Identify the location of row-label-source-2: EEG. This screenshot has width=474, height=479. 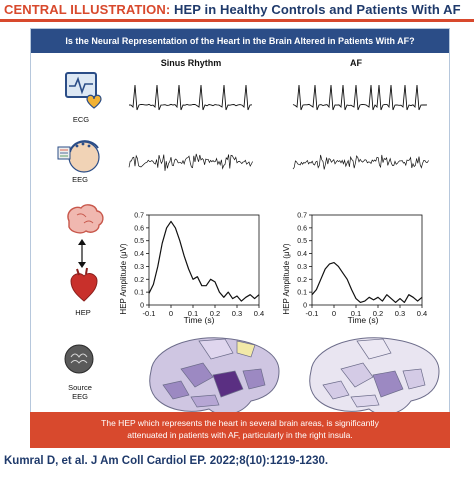
(80, 396).